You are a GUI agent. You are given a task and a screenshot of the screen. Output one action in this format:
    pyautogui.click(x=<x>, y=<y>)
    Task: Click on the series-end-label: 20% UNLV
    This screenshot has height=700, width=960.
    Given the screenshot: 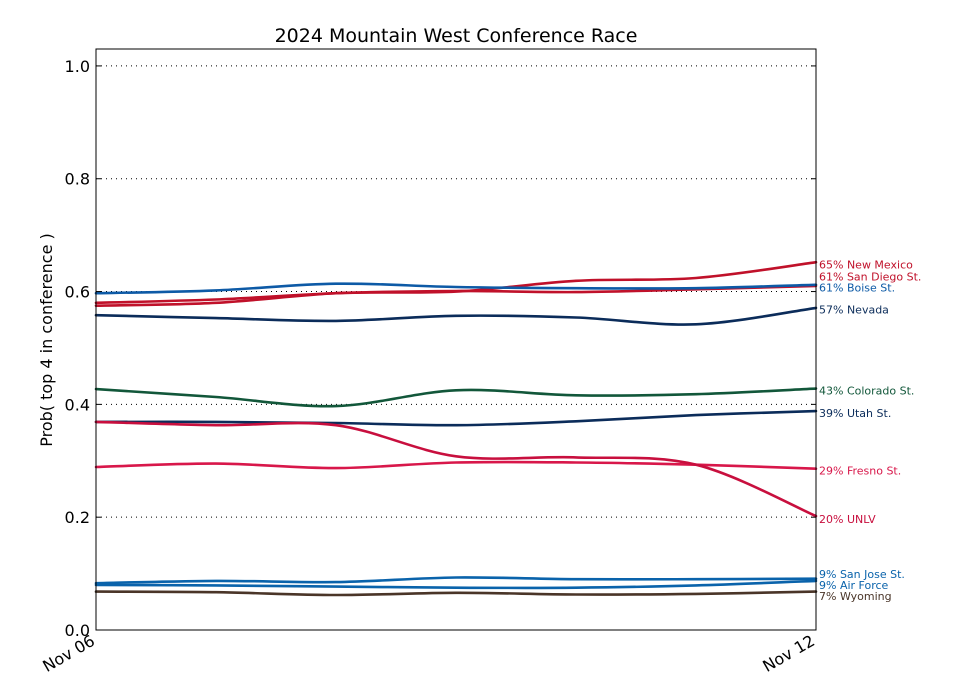 What is the action you would take?
    pyautogui.click(x=847, y=519)
    